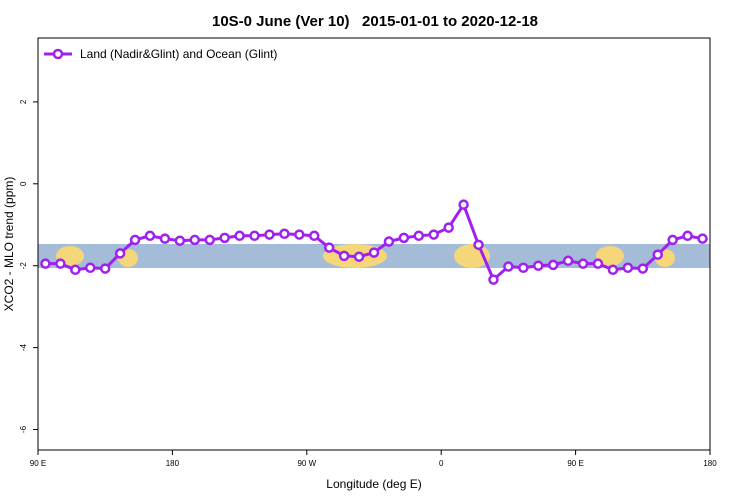  What do you see at coordinates (306, 463) in the screenshot?
I see `x-tick-label: 90 W` at bounding box center [306, 463].